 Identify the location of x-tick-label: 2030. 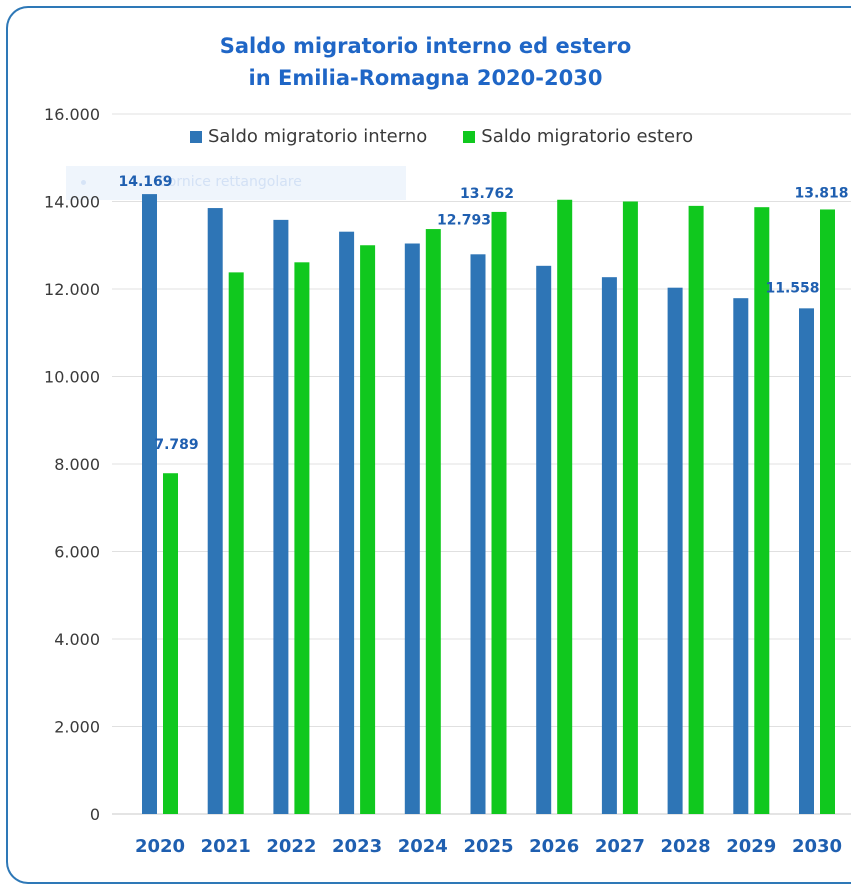
(817, 846).